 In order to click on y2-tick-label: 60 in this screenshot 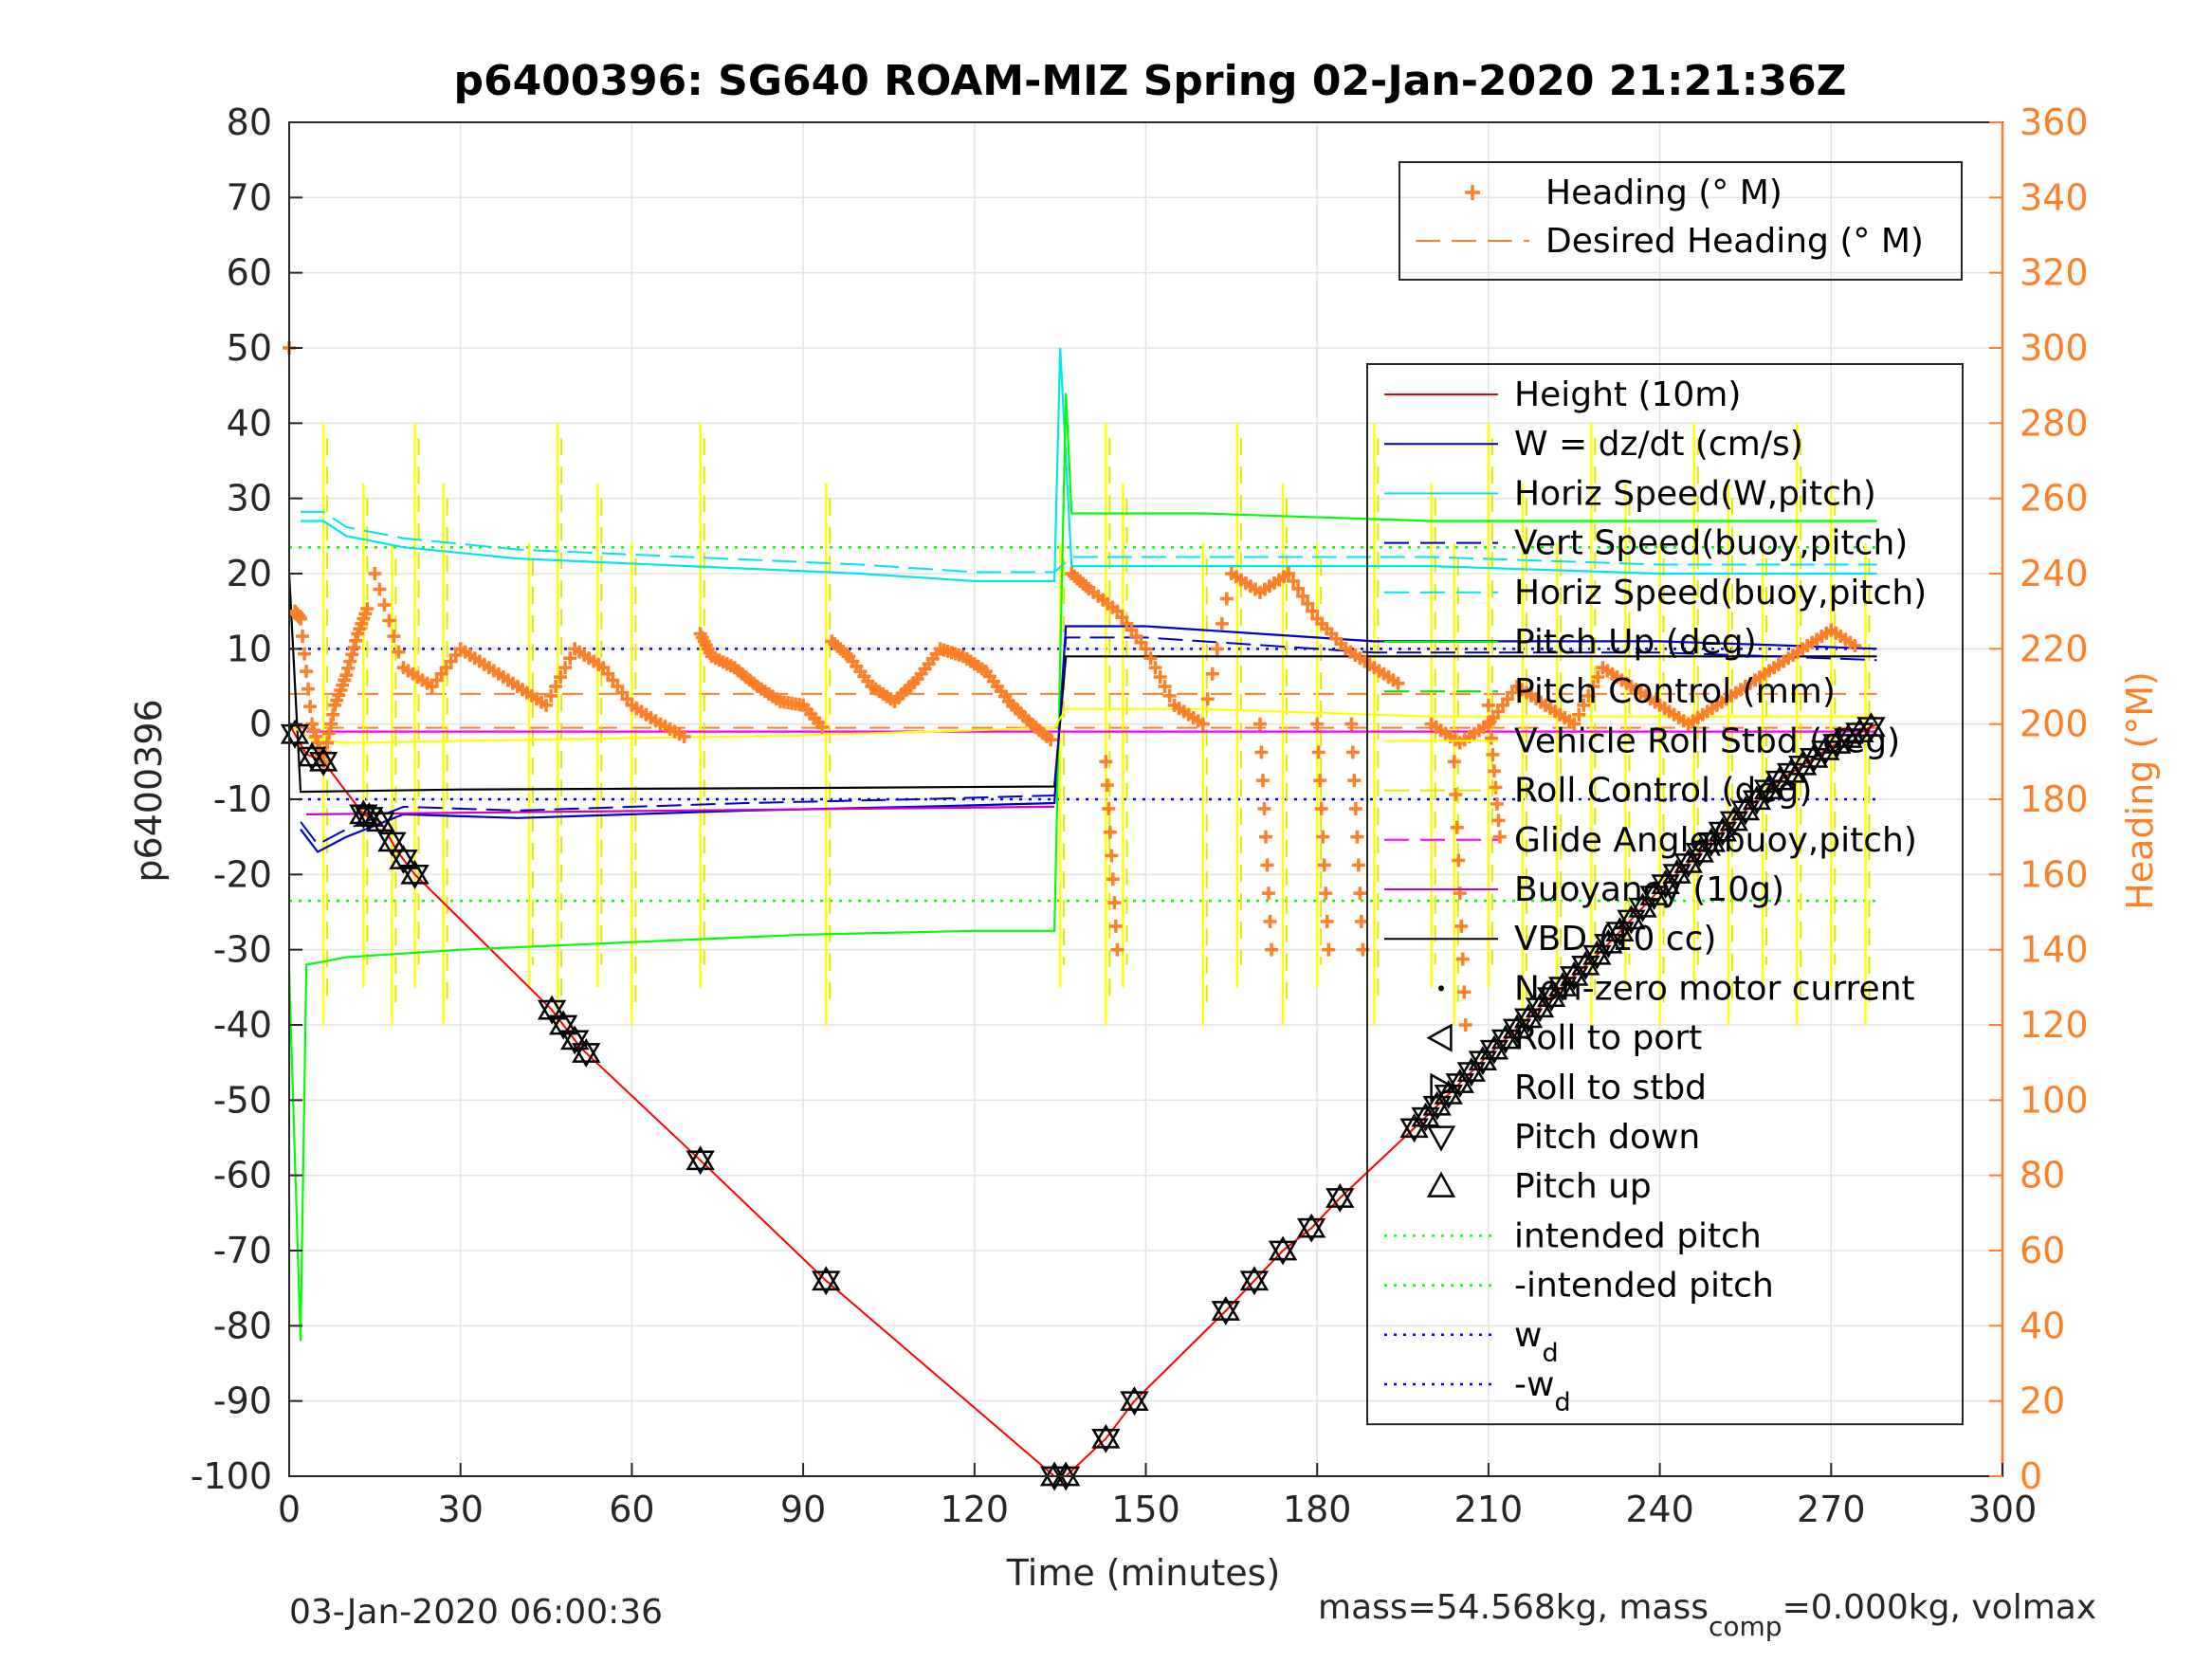, I will do `click(2042, 1251)`.